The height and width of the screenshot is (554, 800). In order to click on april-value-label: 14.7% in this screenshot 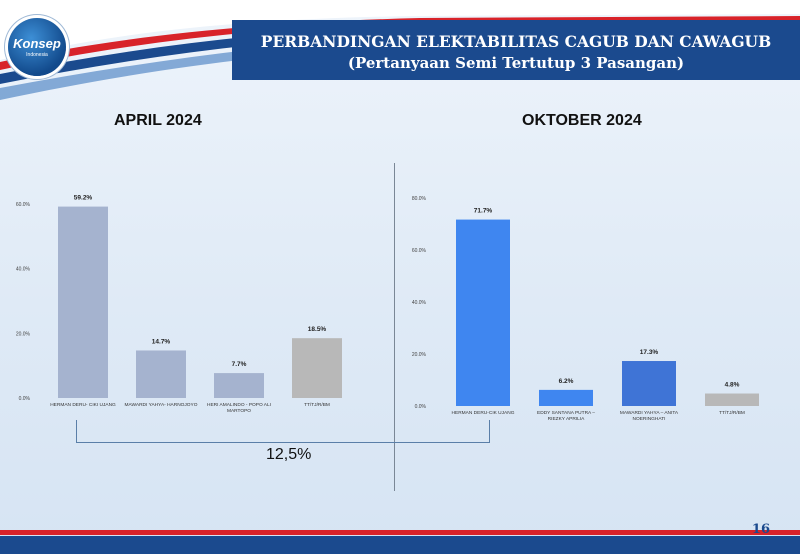, I will do `click(161, 341)`.